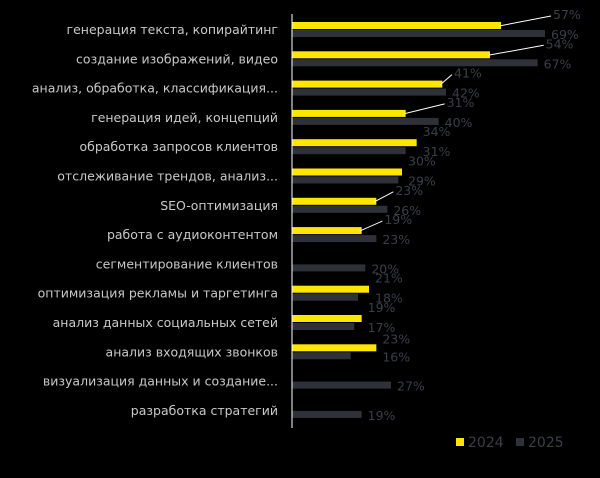 The height and width of the screenshot is (478, 600). What do you see at coordinates (165, 322) in the screenshot?
I see `category-label-10: анализ данных социальных сетей` at bounding box center [165, 322].